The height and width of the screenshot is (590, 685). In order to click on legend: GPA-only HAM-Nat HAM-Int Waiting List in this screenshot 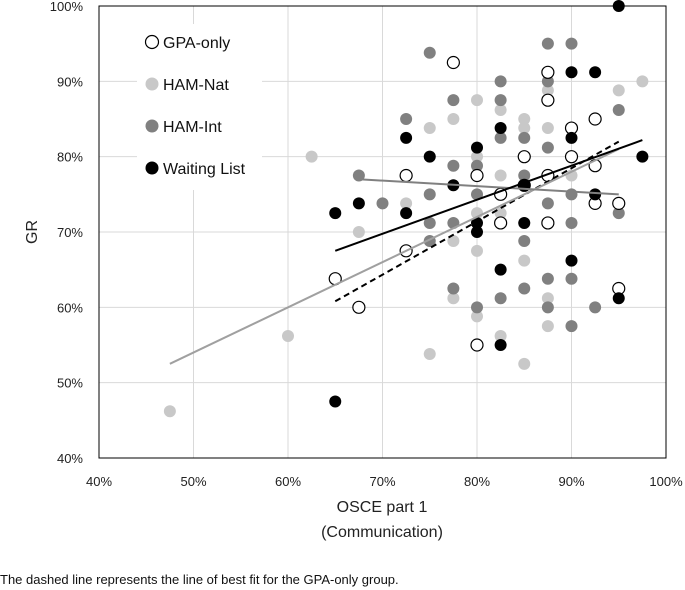, I will do `click(199, 107)`.